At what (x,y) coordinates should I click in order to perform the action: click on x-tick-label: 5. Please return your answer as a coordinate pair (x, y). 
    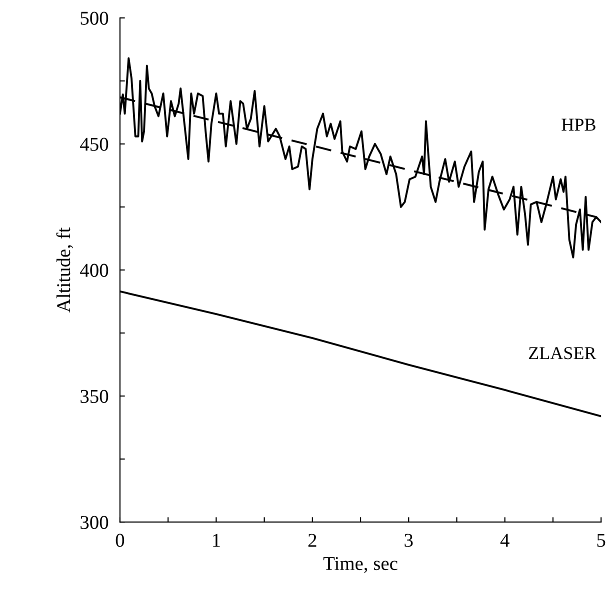
    Looking at the image, I should click on (601, 540).